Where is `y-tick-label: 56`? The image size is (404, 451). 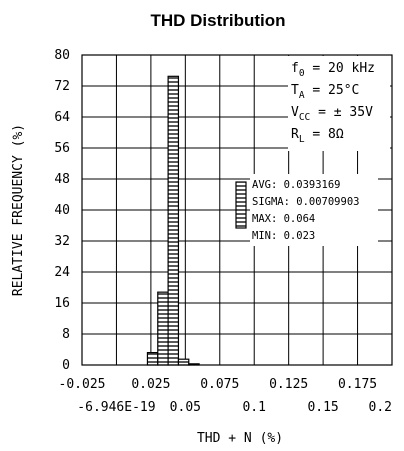 y-tick-label: 56 is located at coordinates (62, 148).